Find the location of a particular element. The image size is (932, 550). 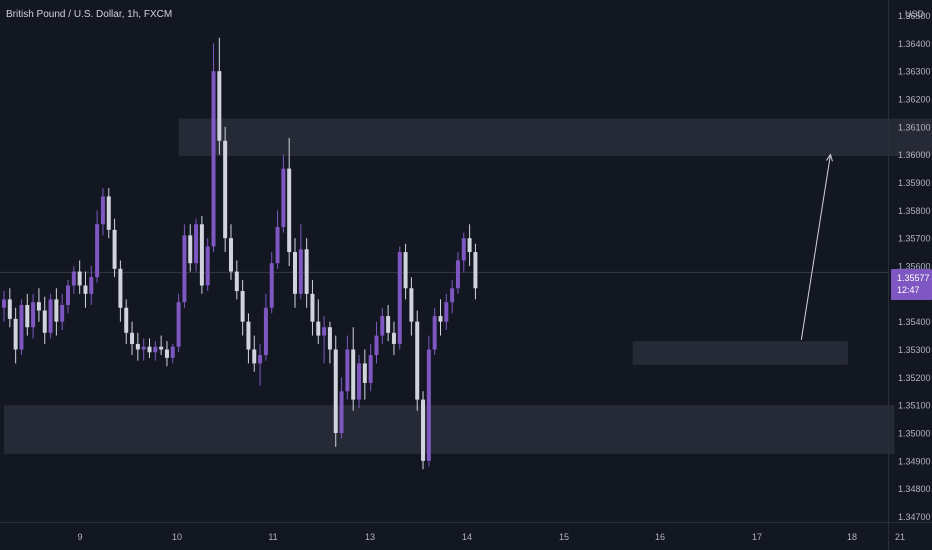

projection-arrow is located at coordinates (815, 247).